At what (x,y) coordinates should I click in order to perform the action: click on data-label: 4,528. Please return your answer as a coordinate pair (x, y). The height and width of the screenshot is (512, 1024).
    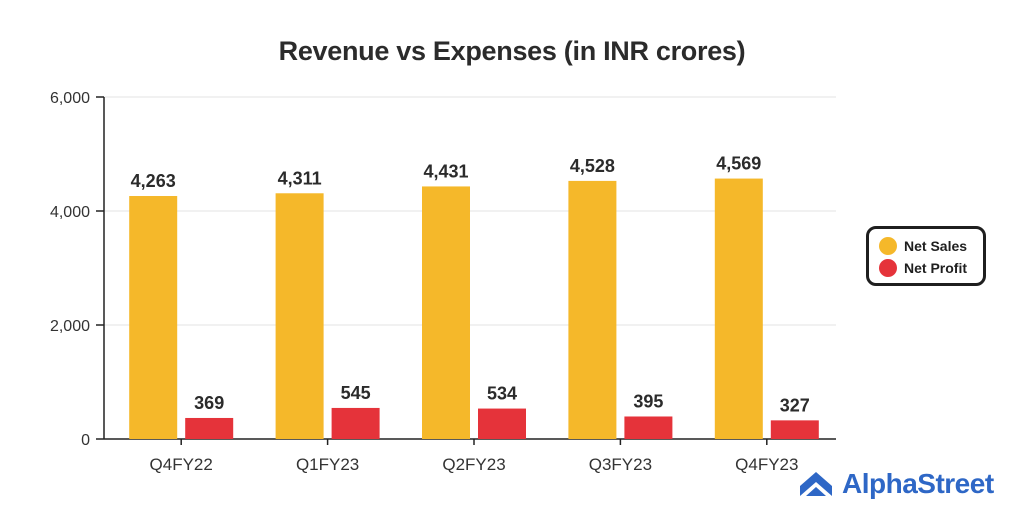
    Looking at the image, I should click on (592, 166).